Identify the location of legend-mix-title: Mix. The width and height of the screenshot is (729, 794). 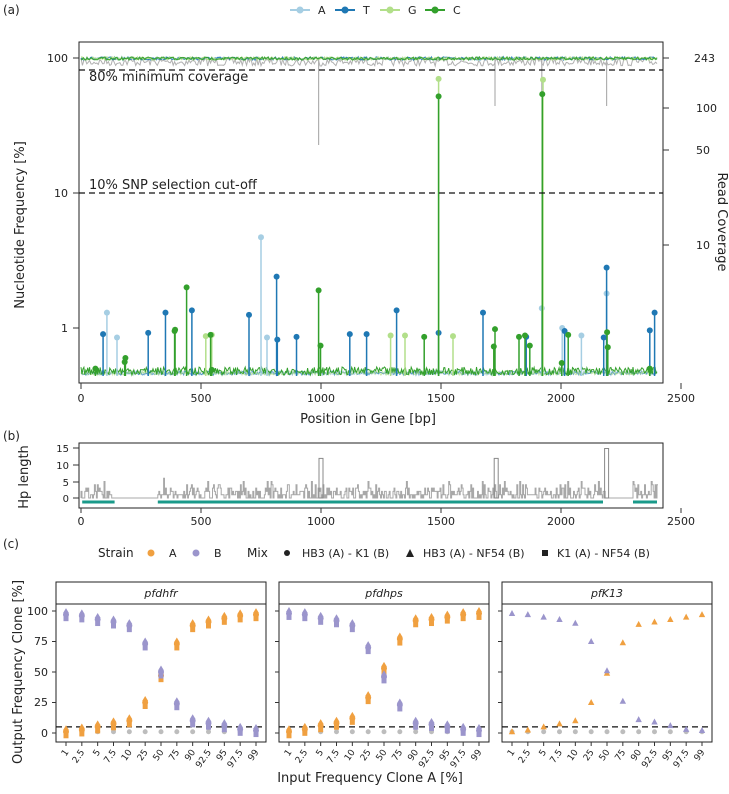
(257, 553).